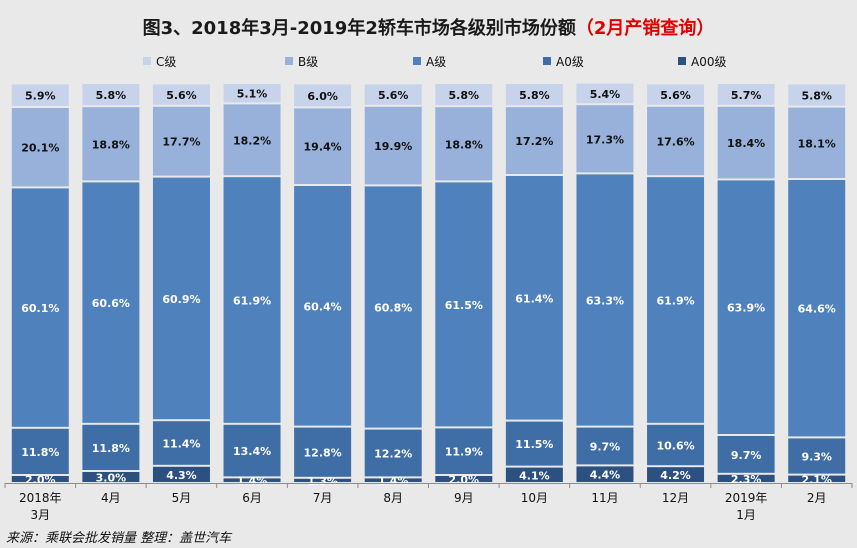 The height and width of the screenshot is (548, 857). I want to click on data-label: 10.6%, so click(675, 446).